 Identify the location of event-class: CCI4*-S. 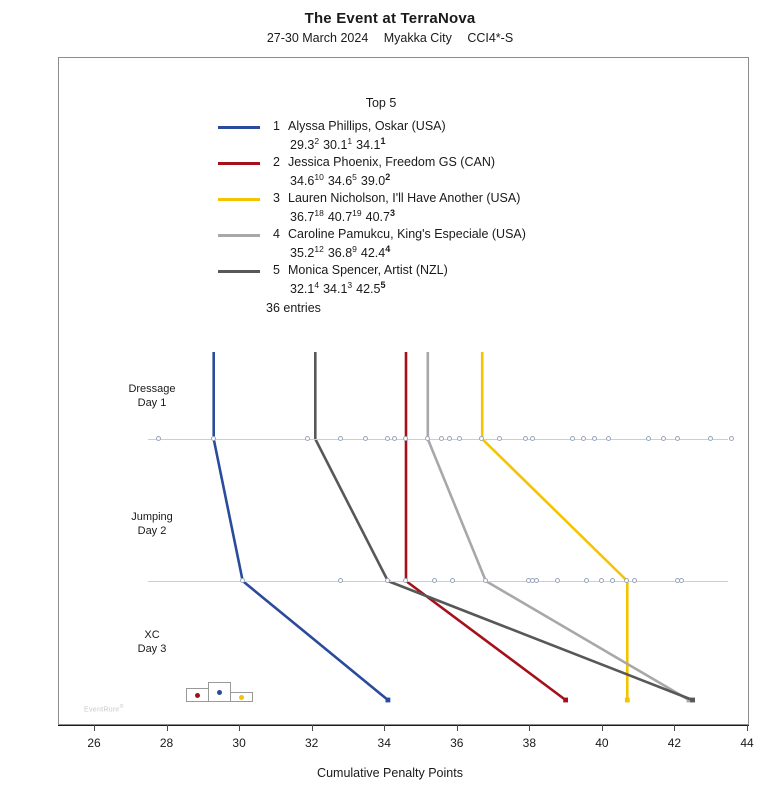
(490, 38).